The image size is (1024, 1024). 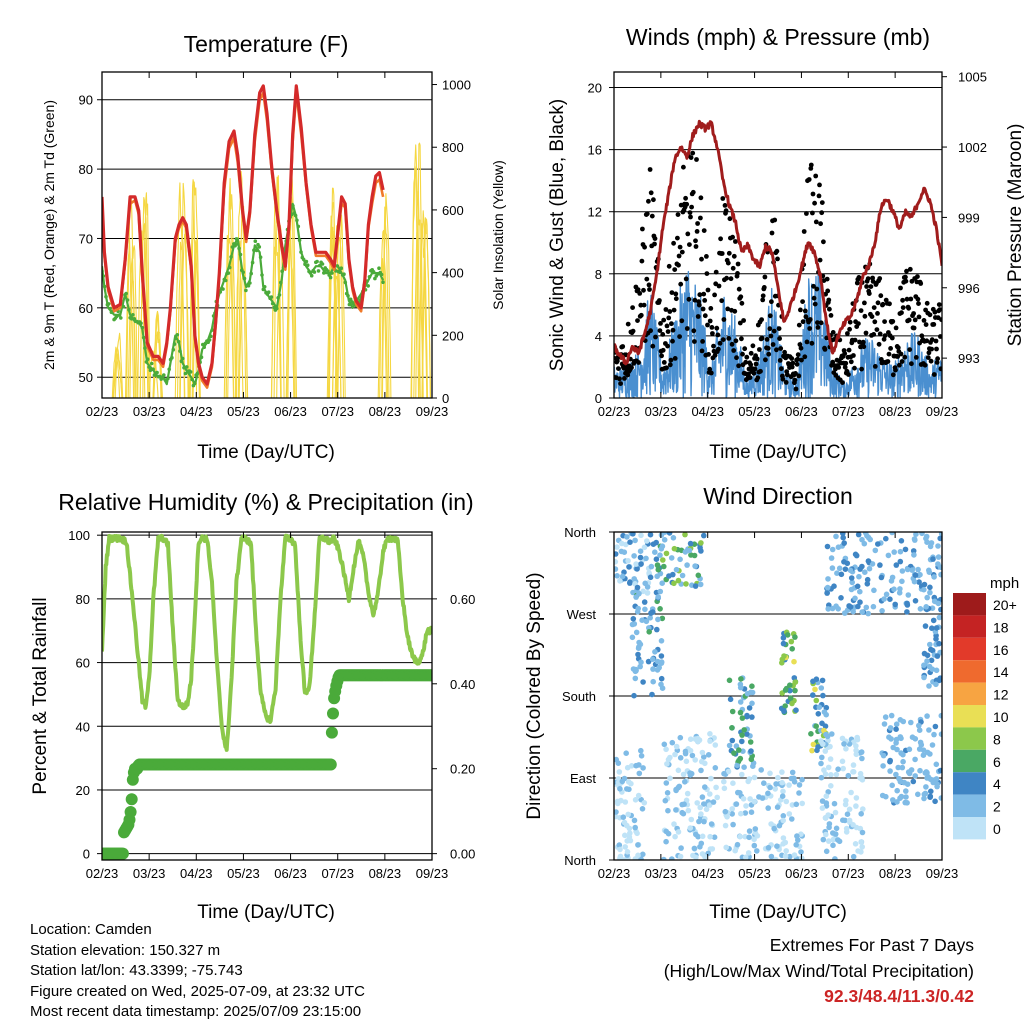 I want to click on precip-ytick-label: 0.40, so click(x=462, y=684).